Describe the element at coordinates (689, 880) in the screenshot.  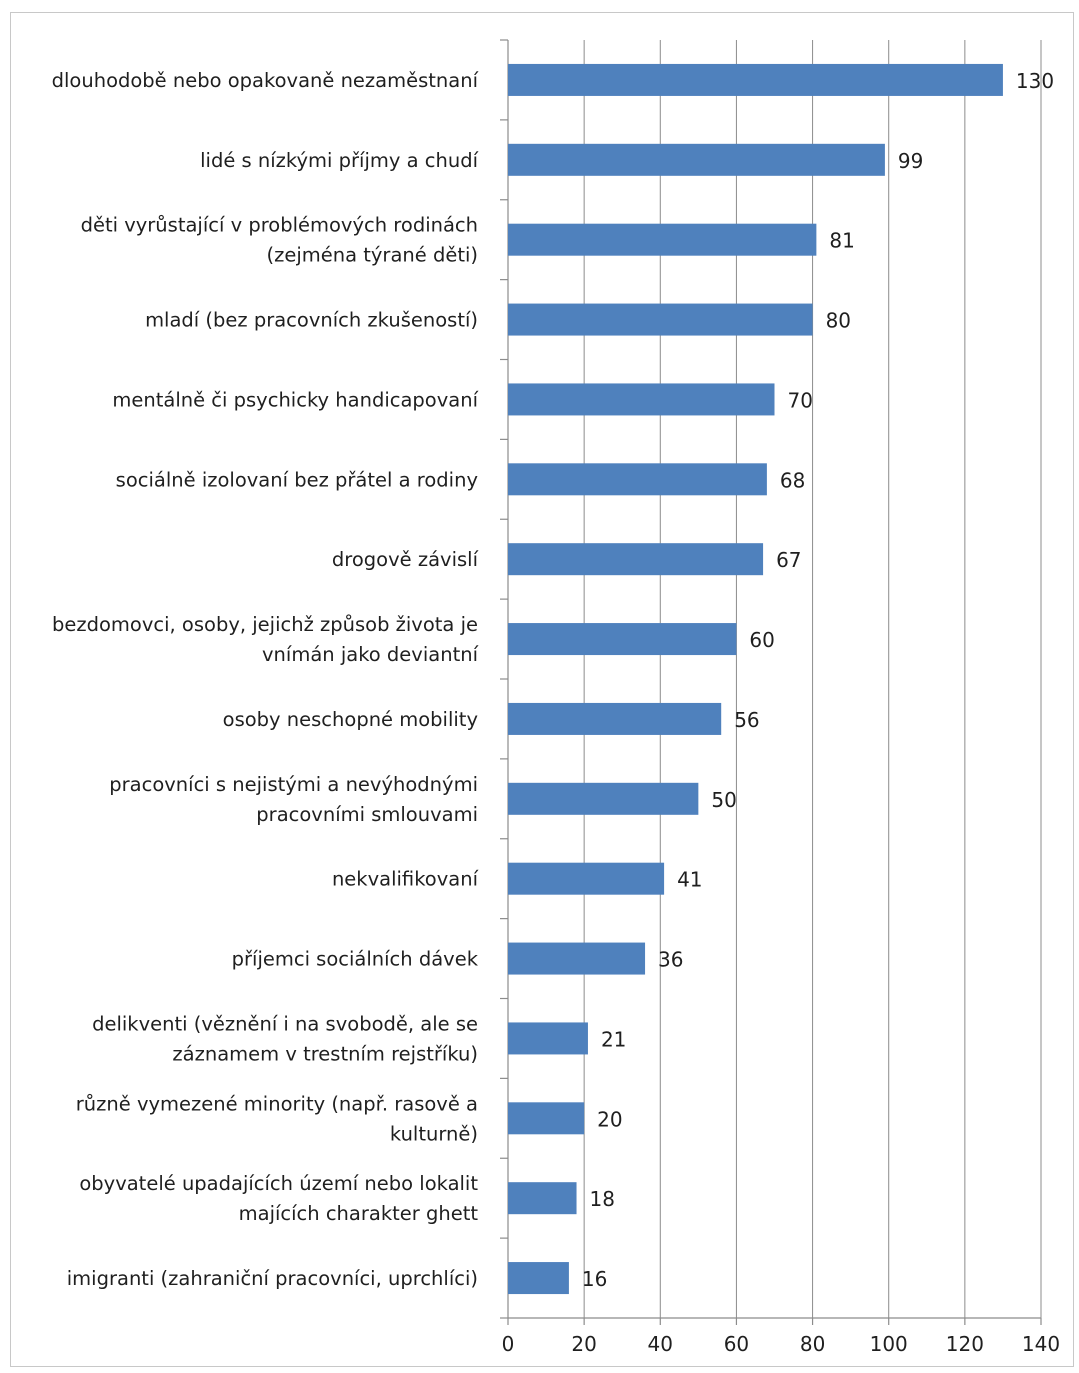
I see `value-label-10: 41` at that location.